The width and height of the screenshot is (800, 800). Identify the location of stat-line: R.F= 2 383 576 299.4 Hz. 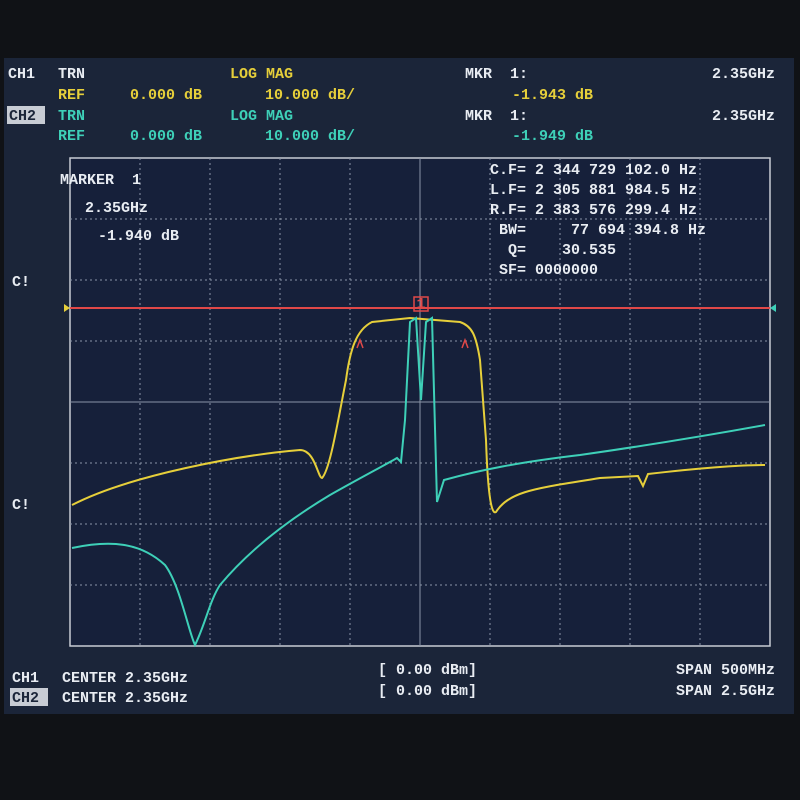
(593, 210).